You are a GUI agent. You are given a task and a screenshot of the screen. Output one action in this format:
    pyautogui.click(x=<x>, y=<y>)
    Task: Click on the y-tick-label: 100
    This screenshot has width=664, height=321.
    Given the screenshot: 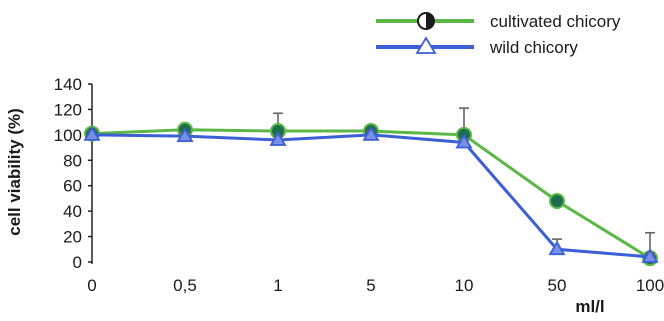 What is the action you would take?
    pyautogui.click(x=68, y=135)
    